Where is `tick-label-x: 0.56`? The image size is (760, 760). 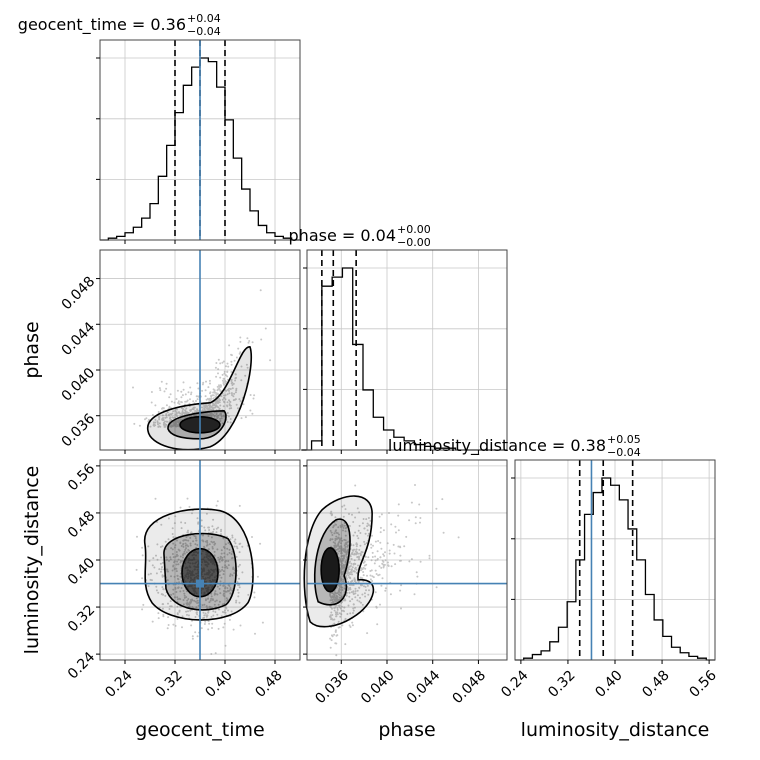
tick-label-x: 0.56 is located at coordinates (703, 683).